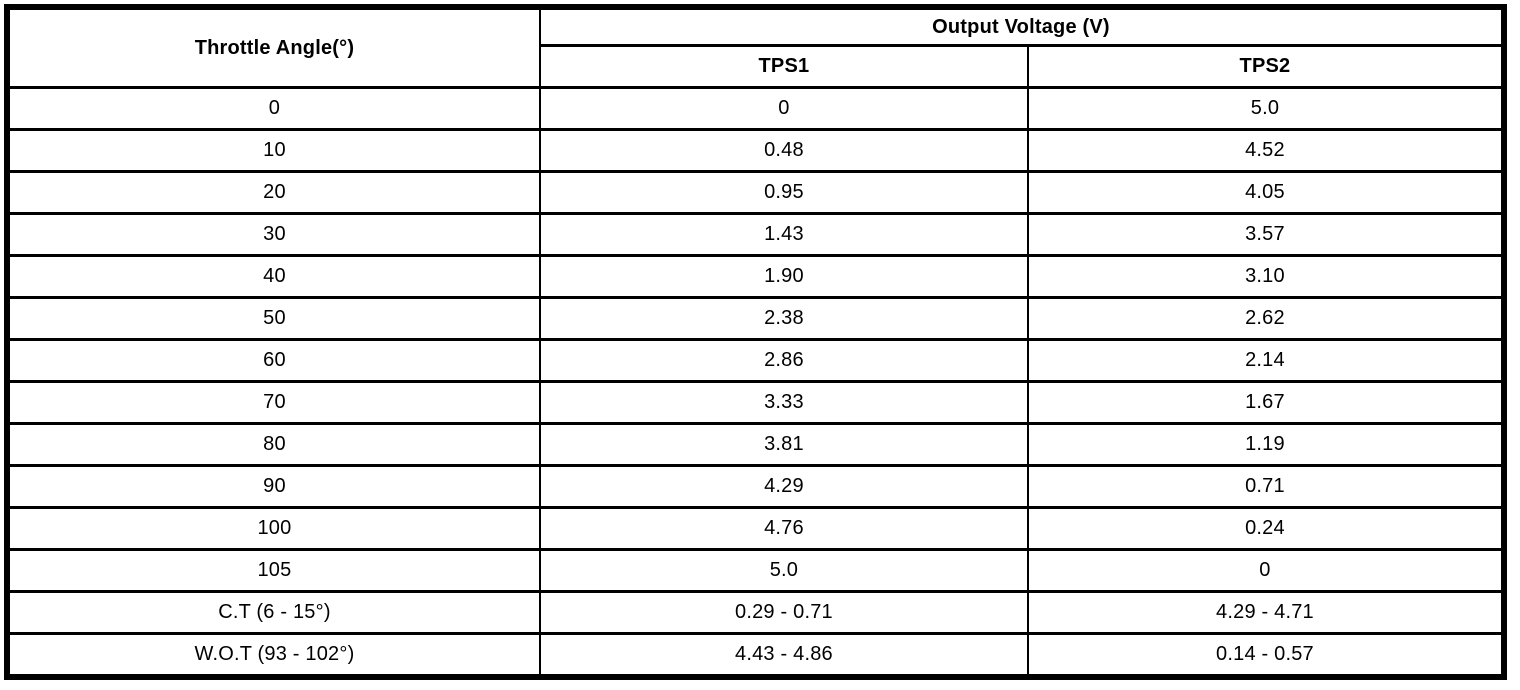 The width and height of the screenshot is (1520, 690). I want to click on output-voltage-header: Output Voltage (V), so click(1022, 26).